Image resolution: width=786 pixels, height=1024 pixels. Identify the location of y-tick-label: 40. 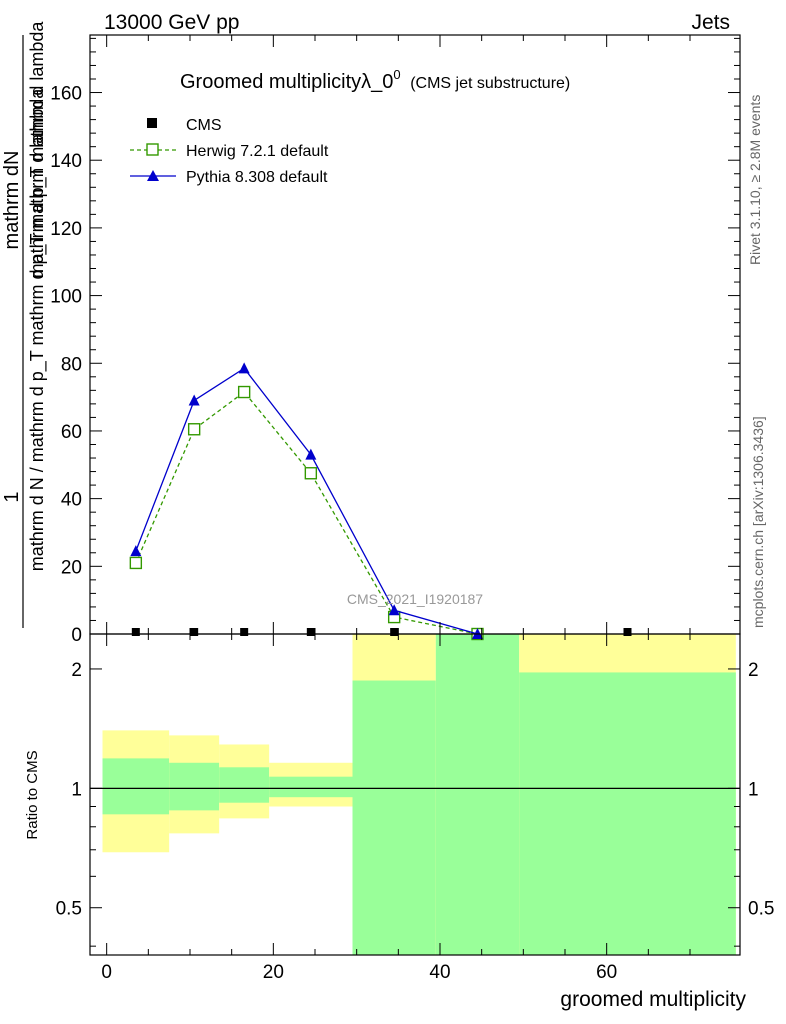
(71, 500).